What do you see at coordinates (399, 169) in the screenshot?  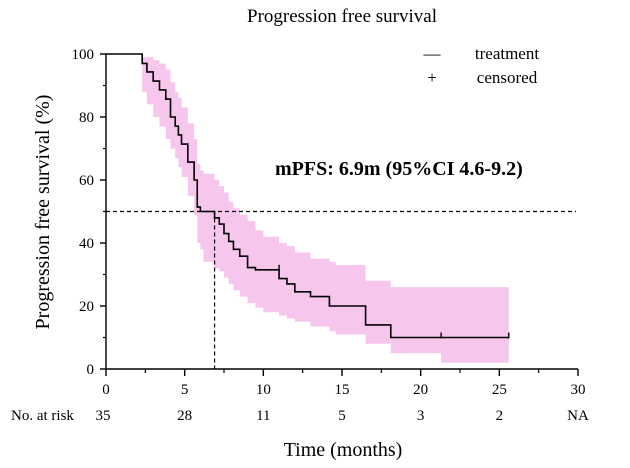 I see `median-pfs-annotation: mPFS: 6.9m (95%CI 4.6-9.2)` at bounding box center [399, 169].